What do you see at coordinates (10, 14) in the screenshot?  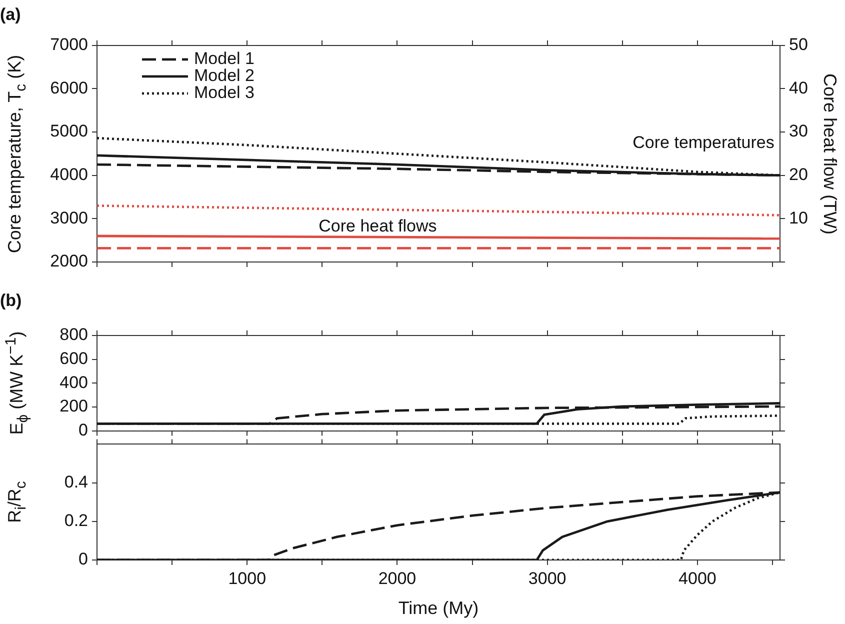 I see `chart-title: (a)` at bounding box center [10, 14].